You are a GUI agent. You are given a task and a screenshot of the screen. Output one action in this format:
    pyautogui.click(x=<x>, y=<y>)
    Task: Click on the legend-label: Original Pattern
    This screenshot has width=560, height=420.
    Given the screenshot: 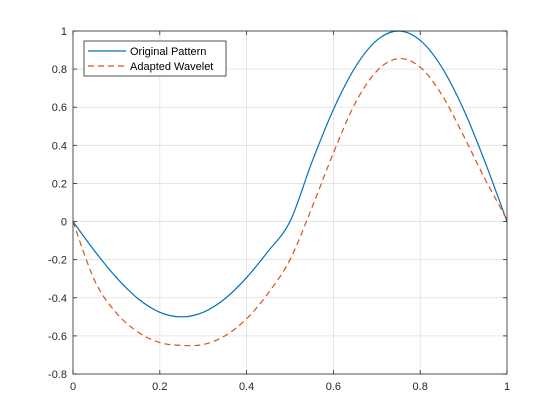 What is the action you would take?
    pyautogui.click(x=168, y=52)
    